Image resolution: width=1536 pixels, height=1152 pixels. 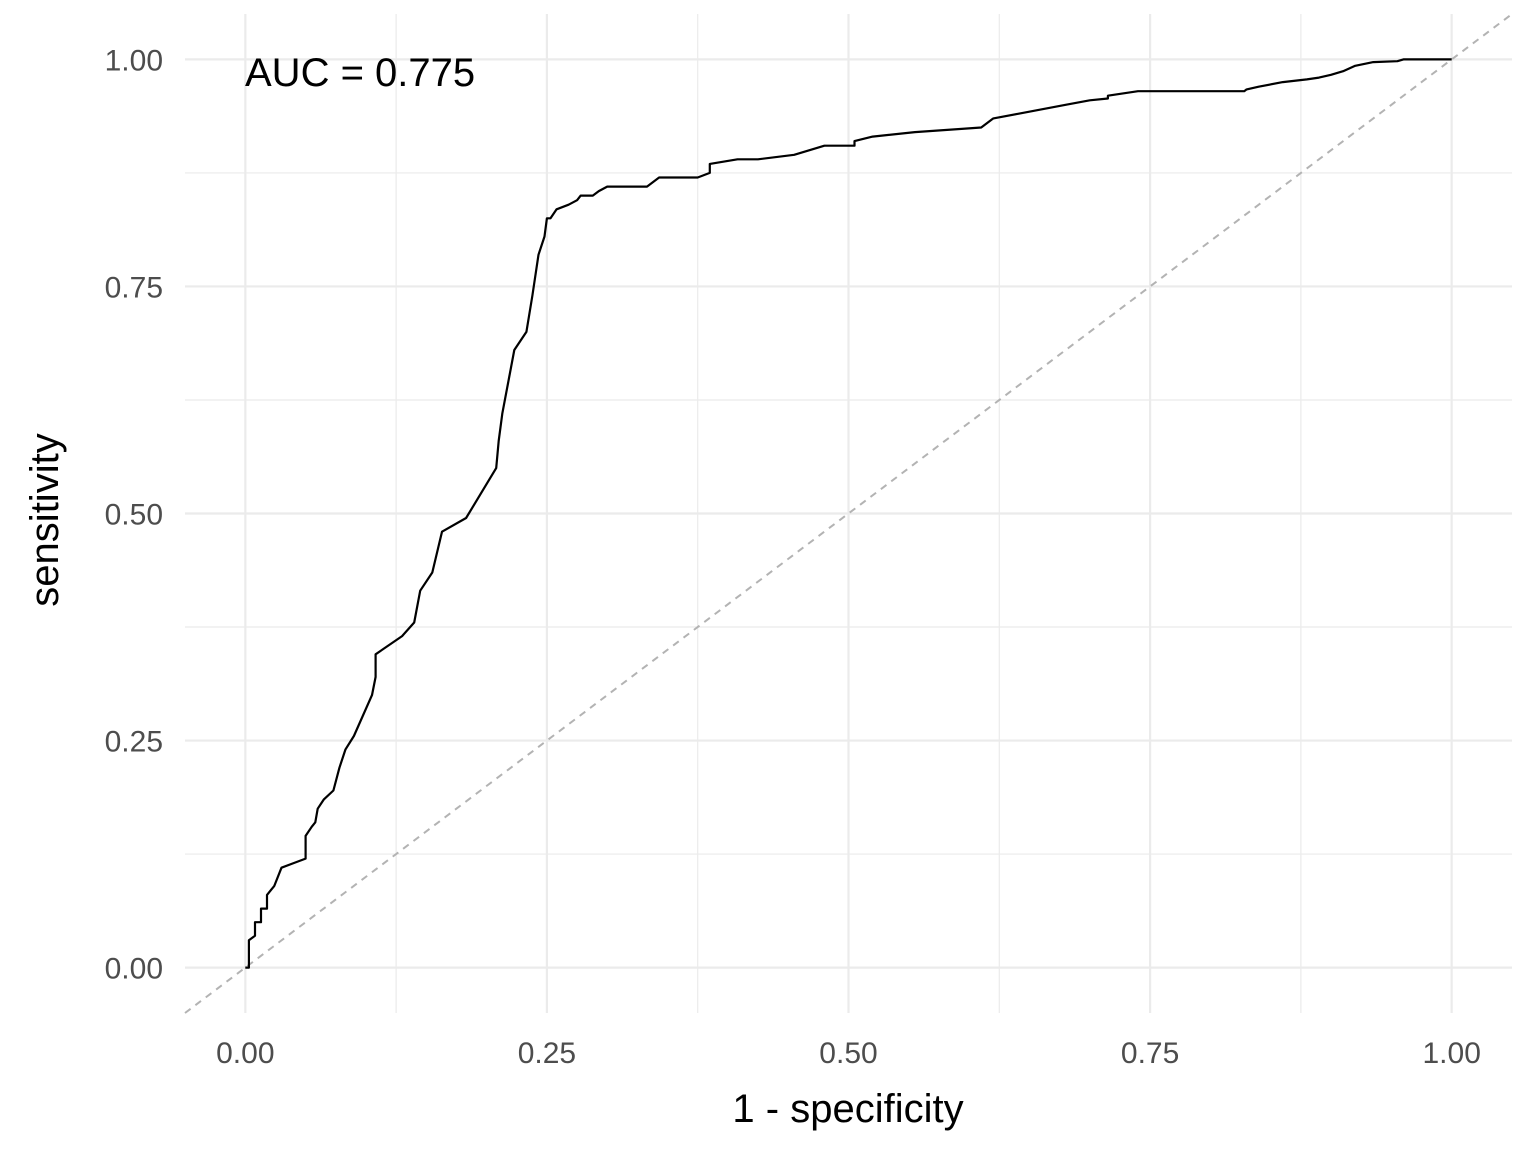 What do you see at coordinates (134, 60) in the screenshot?
I see `y-tick-label: 1.00` at bounding box center [134, 60].